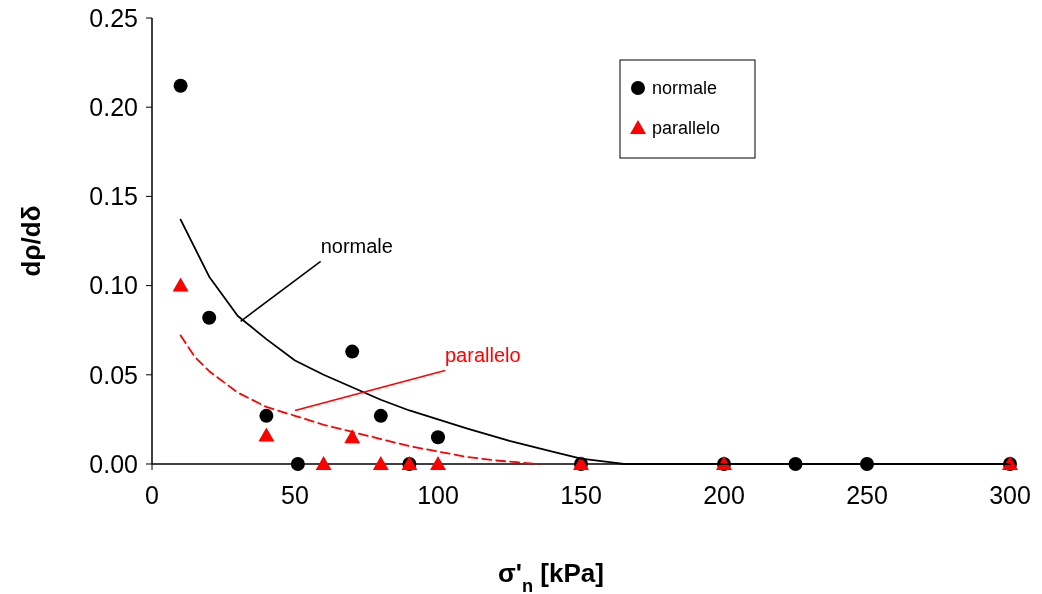  What do you see at coordinates (113, 17) in the screenshot?
I see `y-tick-label: 0.25` at bounding box center [113, 17].